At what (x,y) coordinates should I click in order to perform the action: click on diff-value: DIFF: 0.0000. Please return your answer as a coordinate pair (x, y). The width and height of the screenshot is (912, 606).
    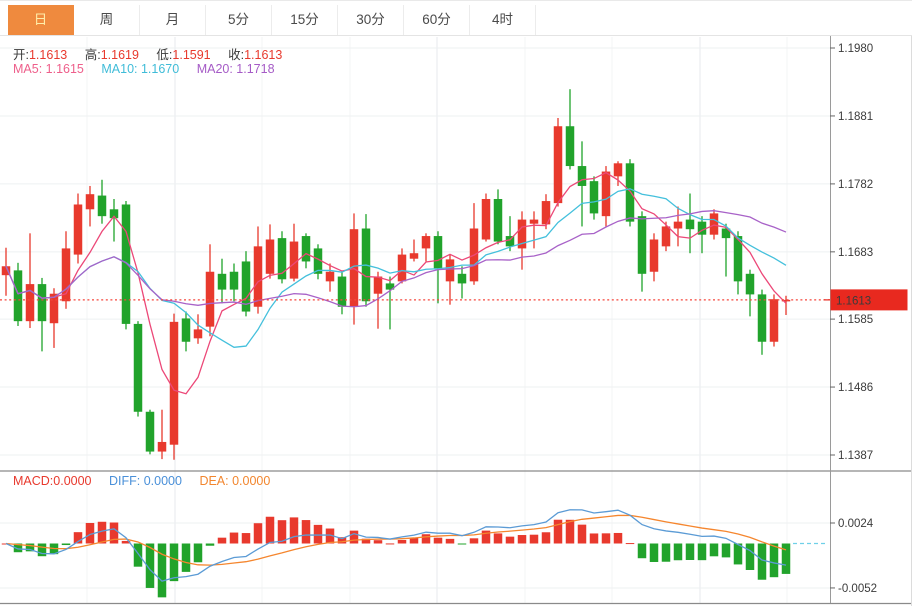
    Looking at the image, I should click on (145, 481).